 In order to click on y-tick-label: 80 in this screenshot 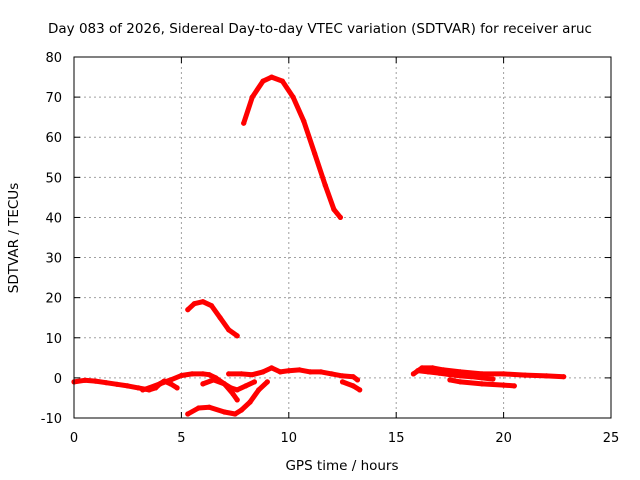, I will do `click(53, 58)`.